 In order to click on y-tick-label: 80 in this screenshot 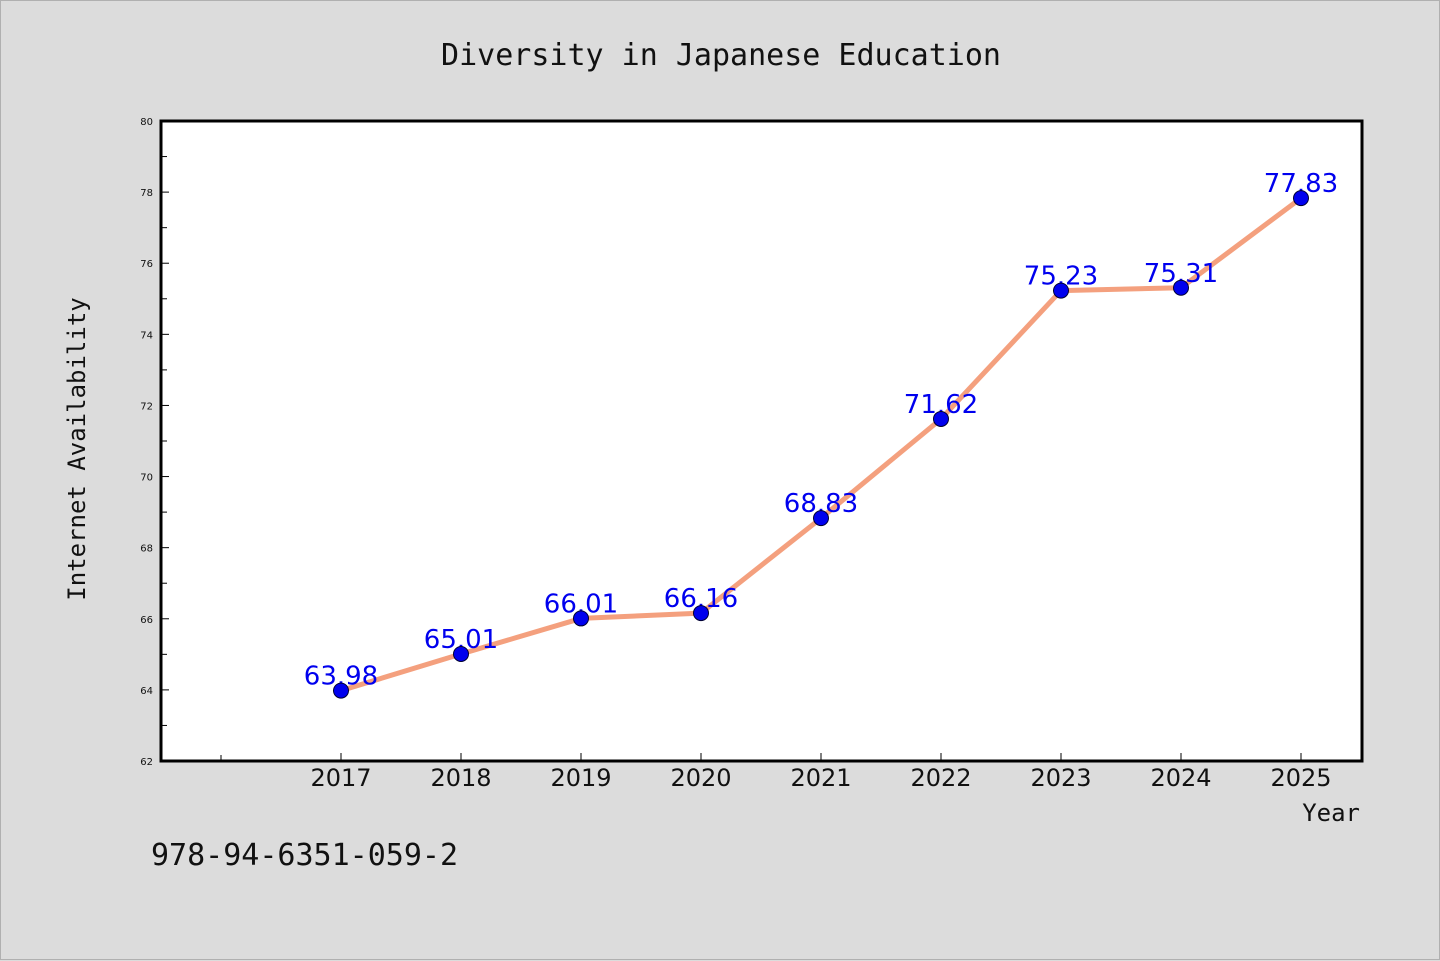, I will do `click(146, 122)`.